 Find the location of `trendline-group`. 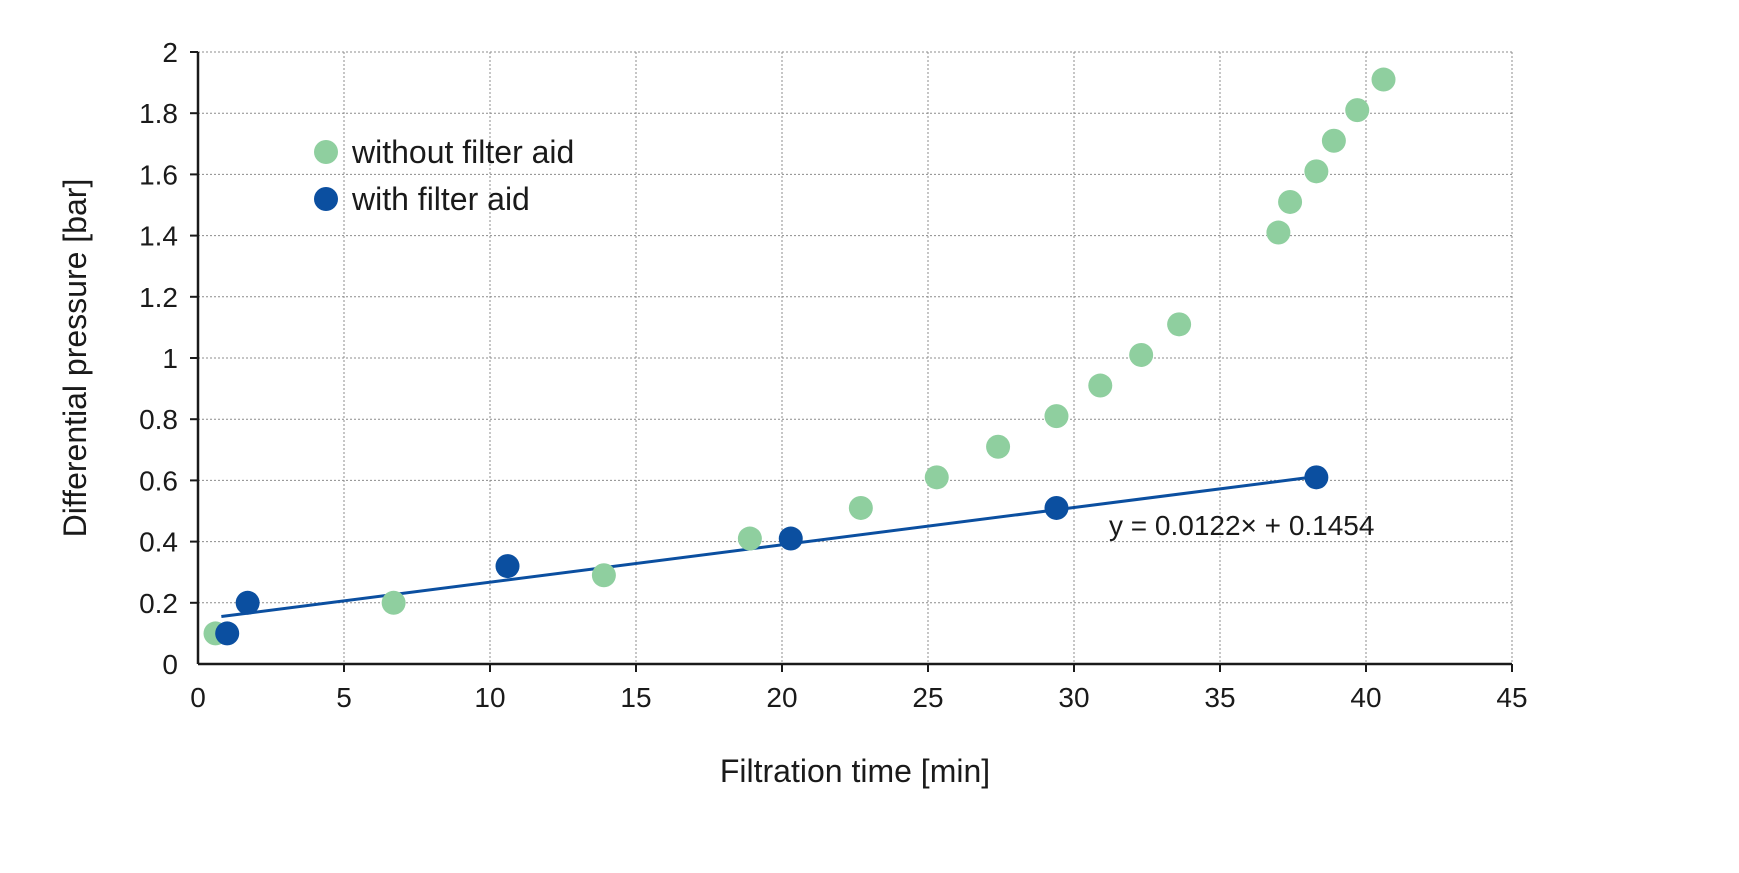

trendline-group is located at coordinates (769, 547).